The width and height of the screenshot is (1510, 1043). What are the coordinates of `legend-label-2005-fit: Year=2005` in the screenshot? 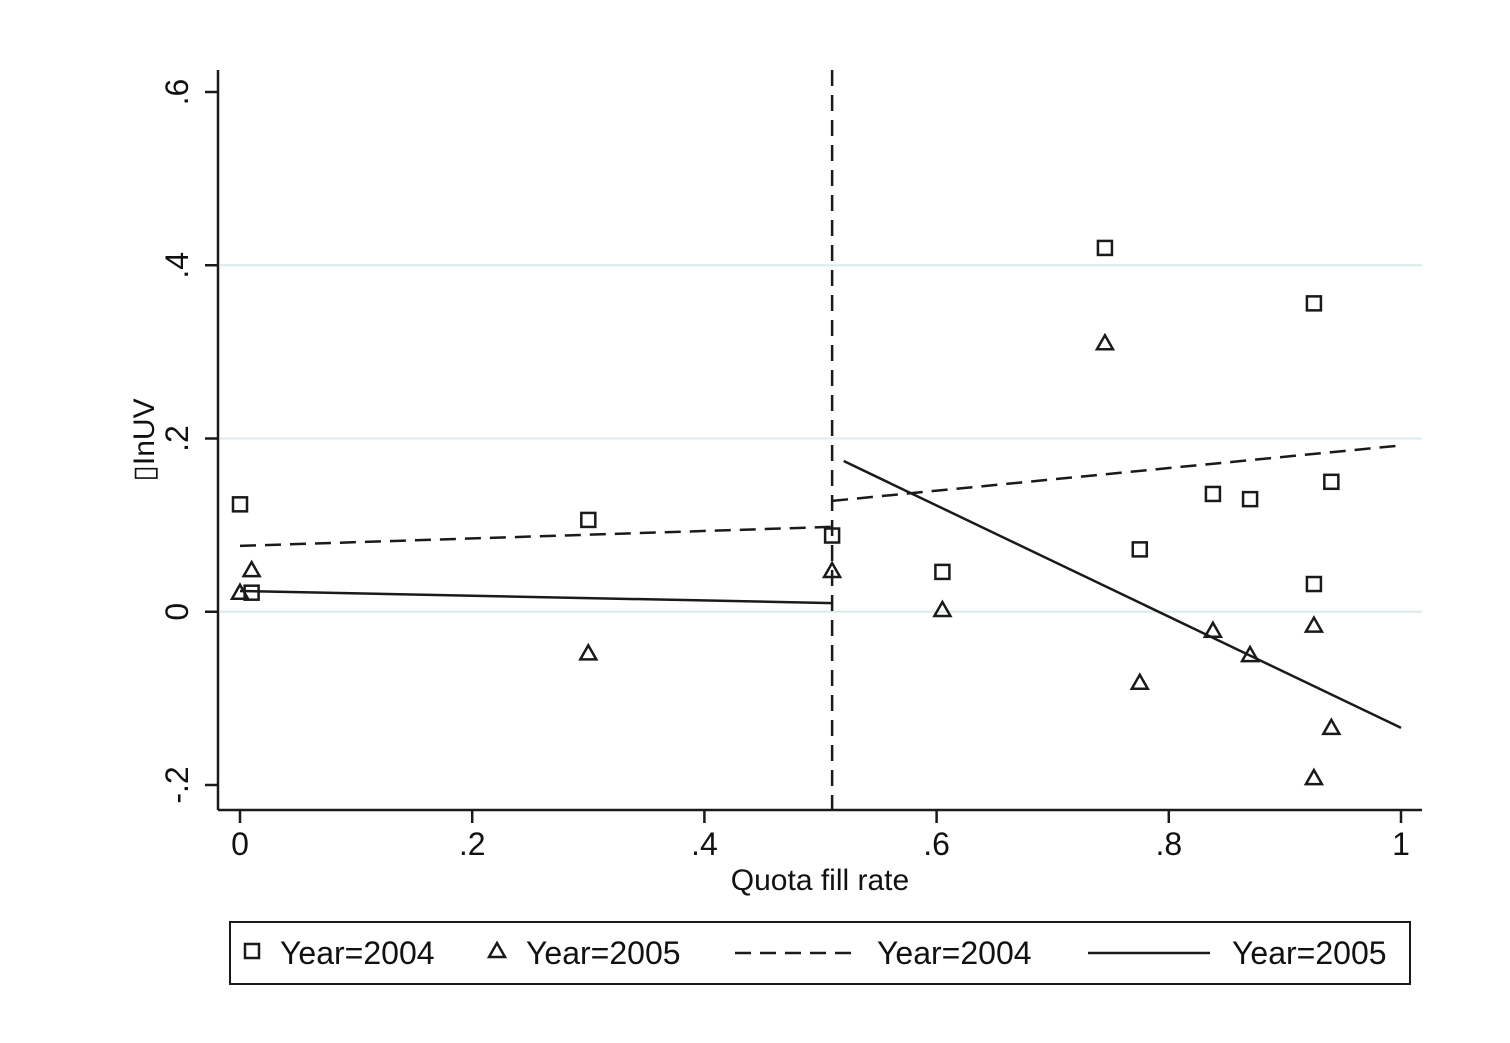 It's located at (1309, 953).